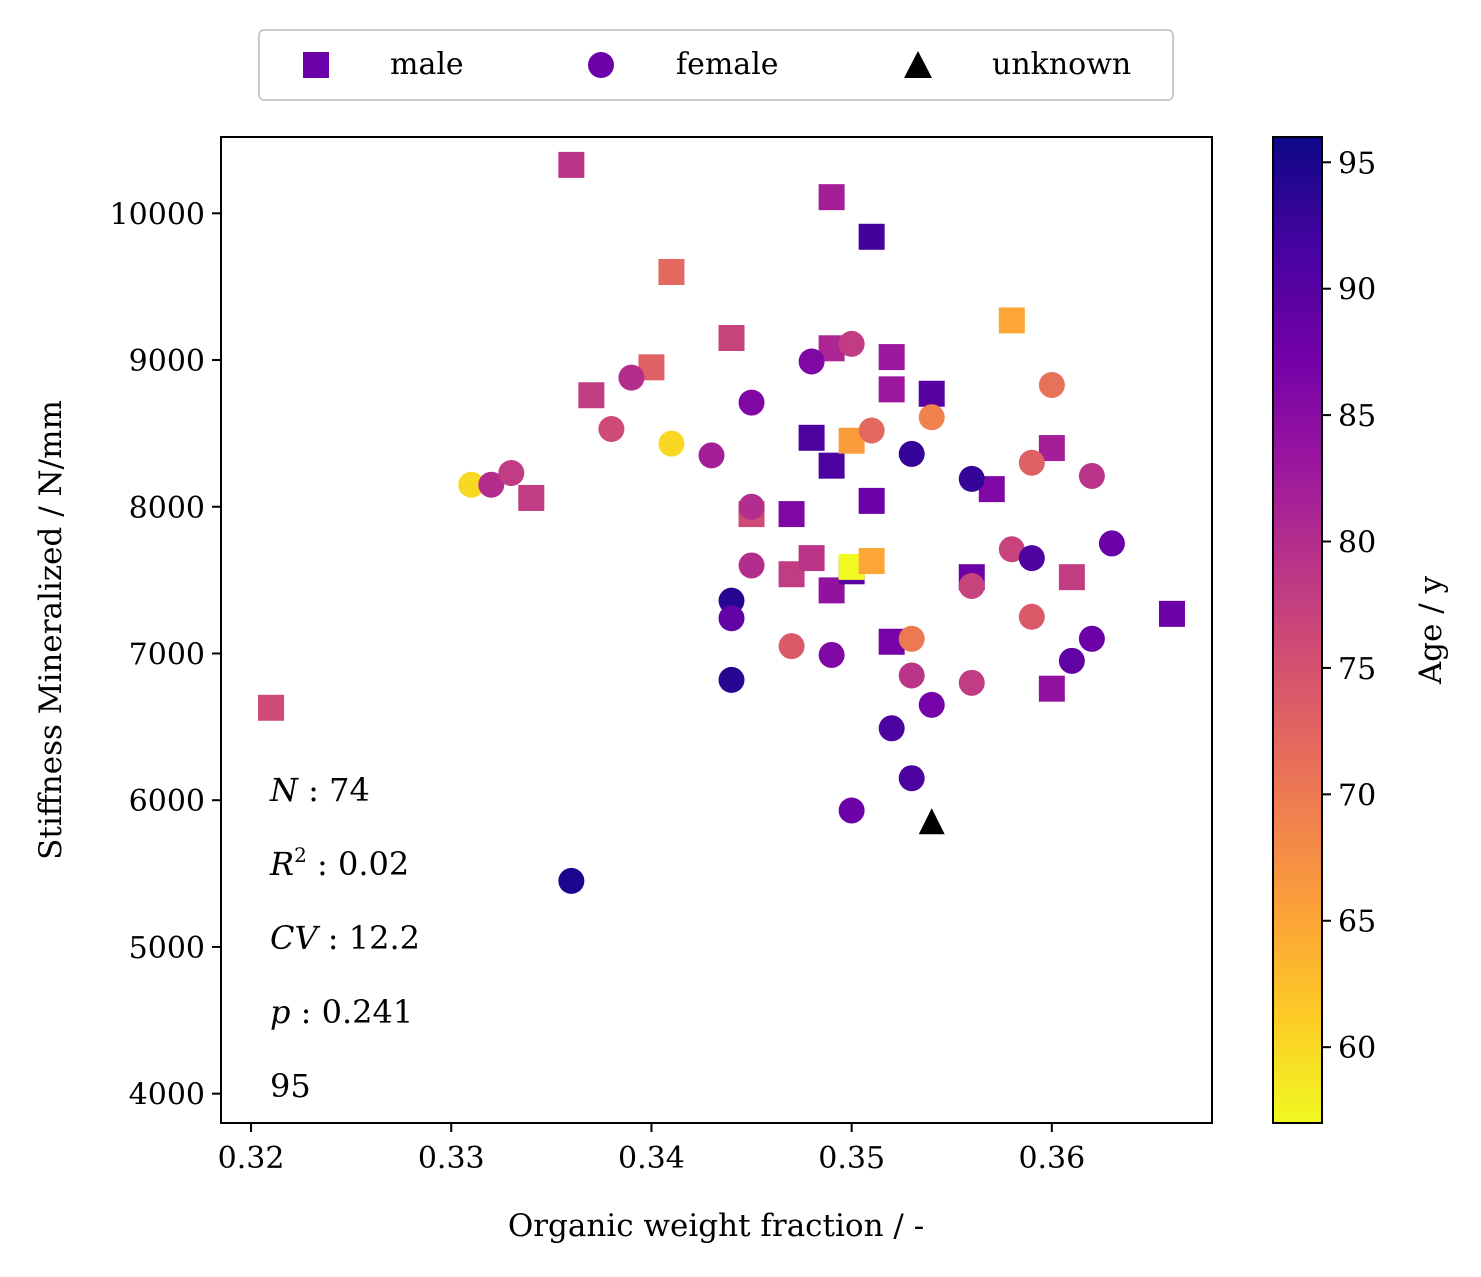 This screenshot has width=1481, height=1277. I want to click on colorbar: 60 65 70 75 80 85 90 95 Age / y, so click(1360, 630).